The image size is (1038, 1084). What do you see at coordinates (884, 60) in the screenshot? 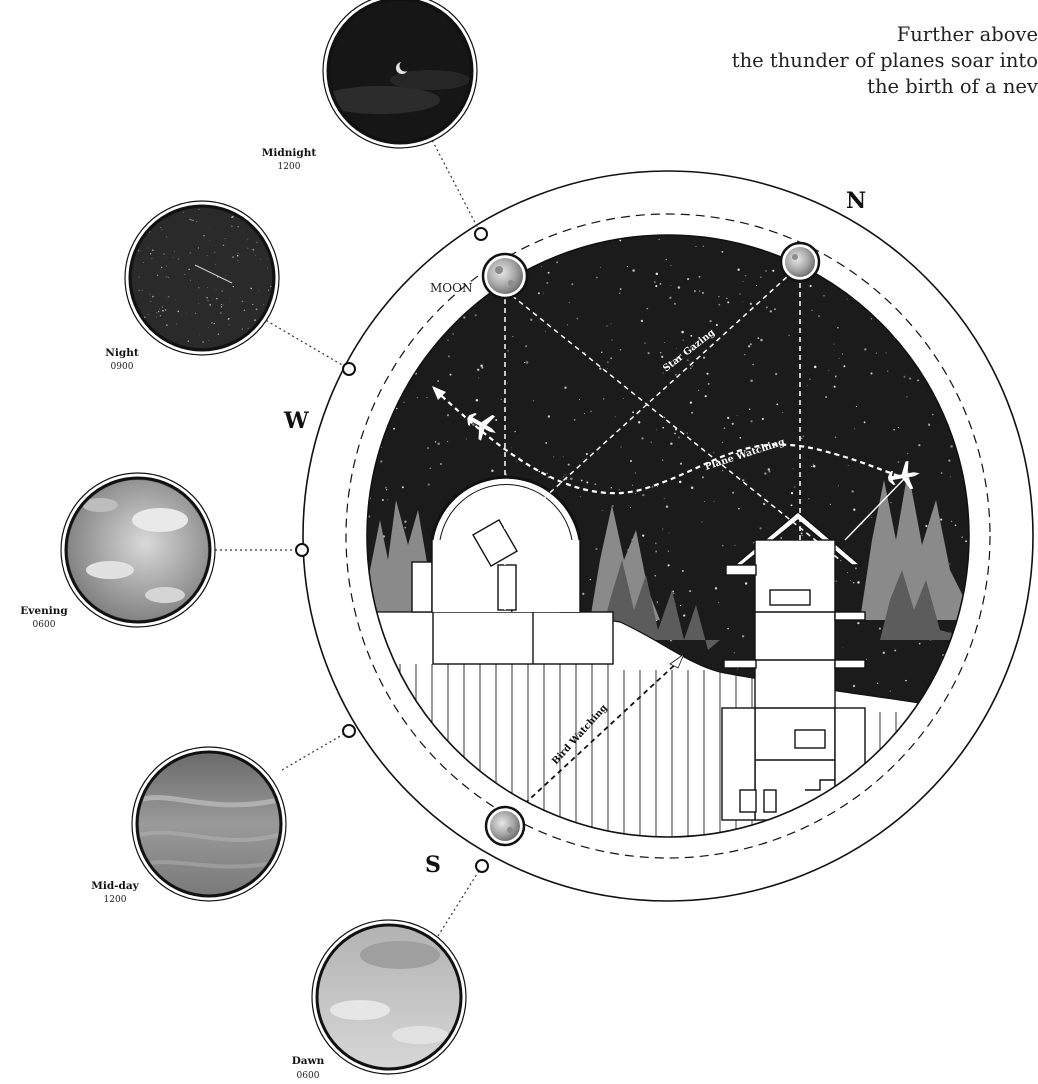
I see `quote-line-2: the thunder of planes soar into` at bounding box center [884, 60].